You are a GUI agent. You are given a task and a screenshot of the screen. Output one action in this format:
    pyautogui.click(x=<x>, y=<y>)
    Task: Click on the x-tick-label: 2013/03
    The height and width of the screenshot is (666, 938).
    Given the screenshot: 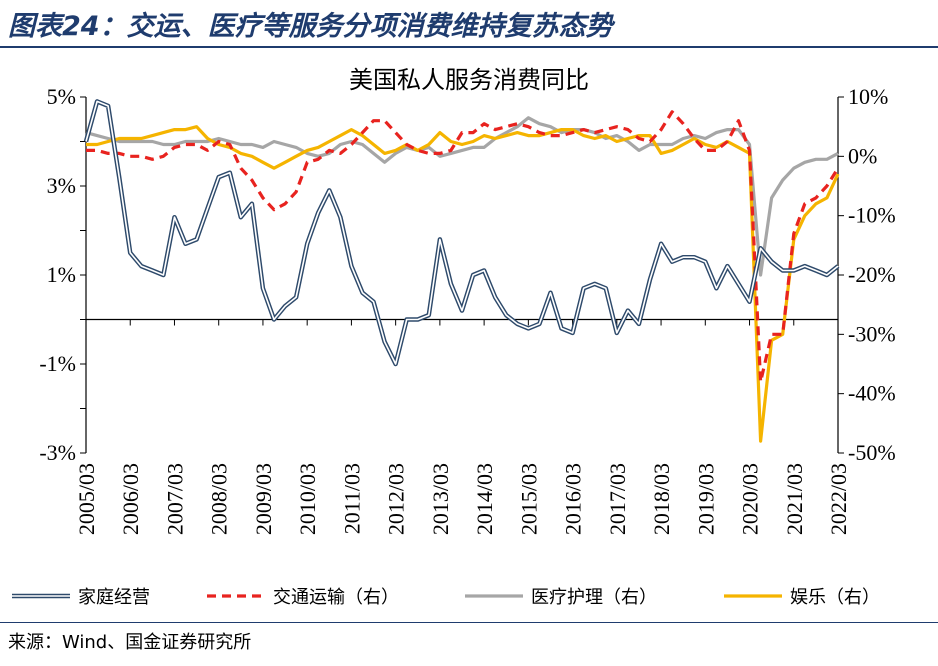 What is the action you would take?
    pyautogui.click(x=440, y=499)
    